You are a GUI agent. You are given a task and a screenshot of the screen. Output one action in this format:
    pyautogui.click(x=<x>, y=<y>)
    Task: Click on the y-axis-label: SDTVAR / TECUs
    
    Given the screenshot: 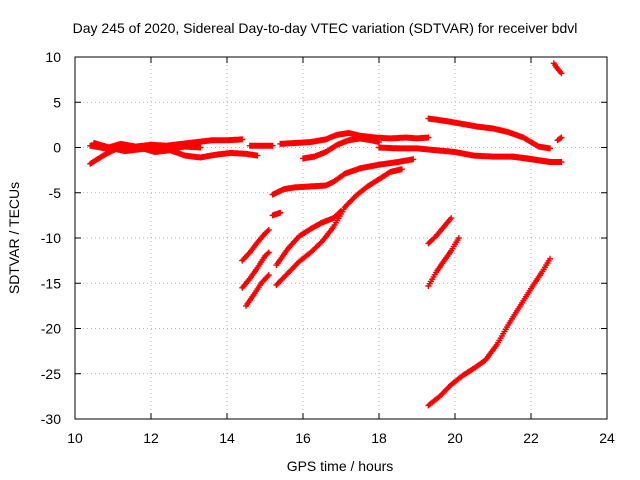 What is the action you would take?
    pyautogui.click(x=14, y=238)
    